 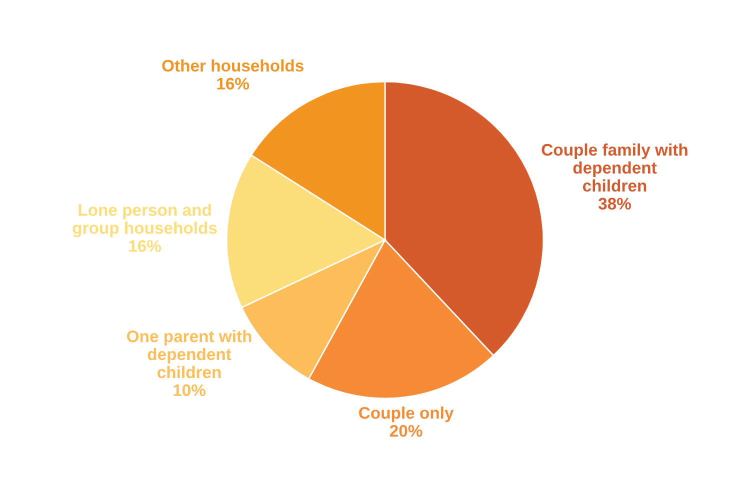 What do you see at coordinates (233, 65) in the screenshot?
I see `slice-label: Other households` at bounding box center [233, 65].